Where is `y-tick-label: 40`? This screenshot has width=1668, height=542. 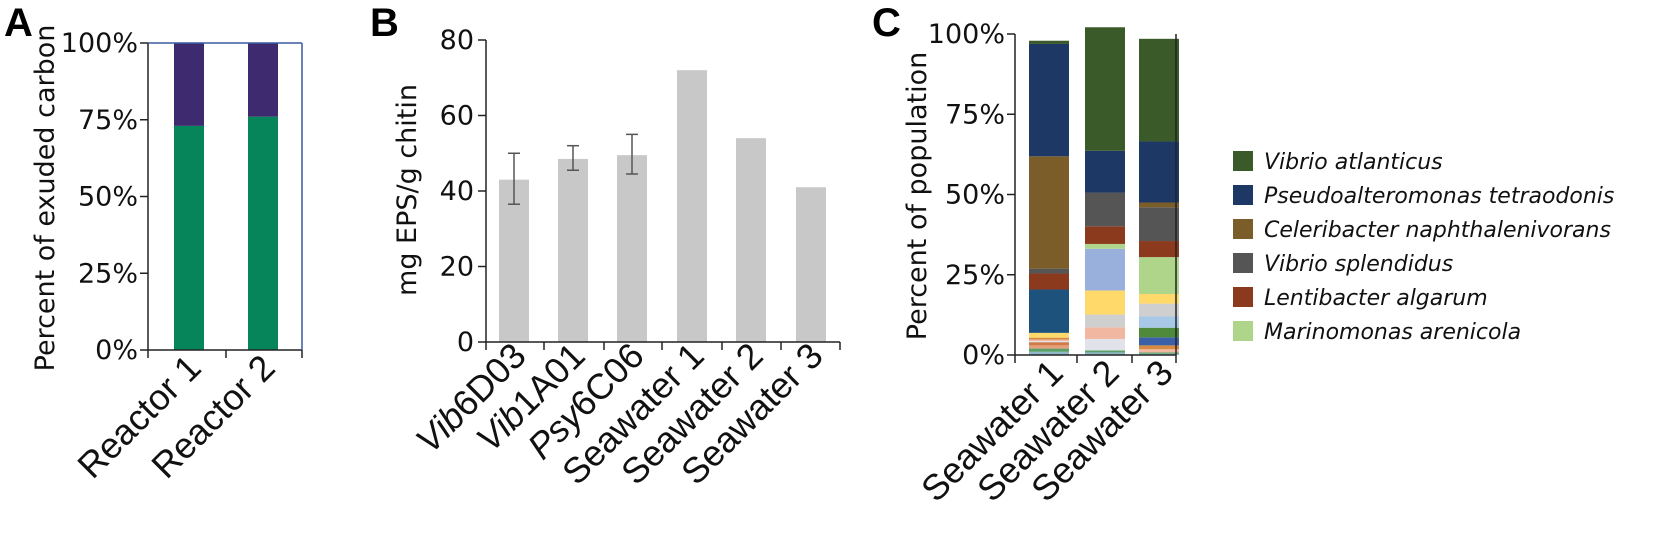
y-tick-label: 40 is located at coordinates (457, 191).